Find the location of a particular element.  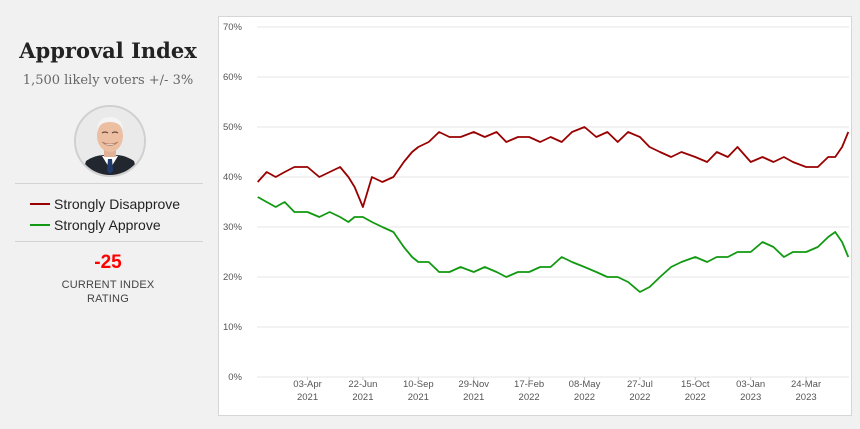

portrait-image is located at coordinates (110, 141).